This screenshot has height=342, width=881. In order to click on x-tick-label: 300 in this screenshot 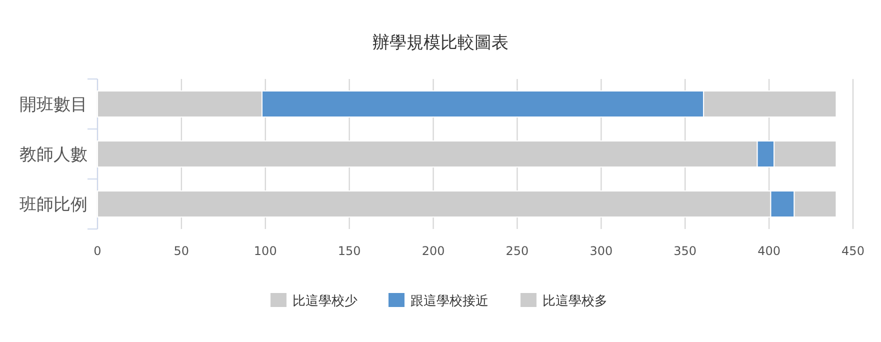, I will do `click(601, 251)`.